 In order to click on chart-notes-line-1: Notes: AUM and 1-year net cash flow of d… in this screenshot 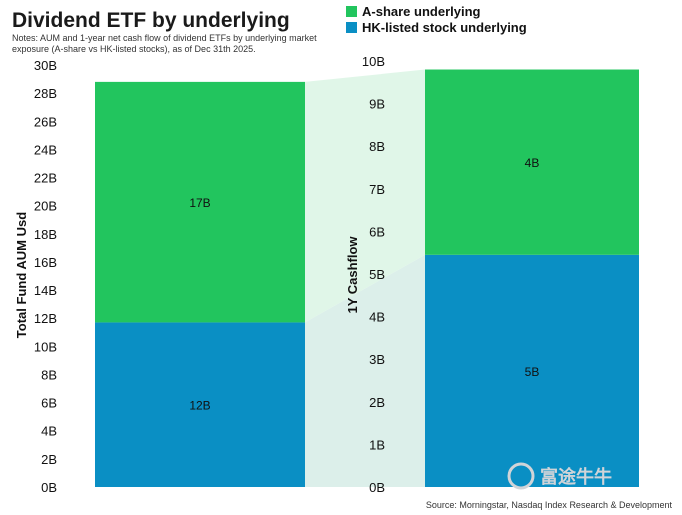, I will do `click(164, 38)`.